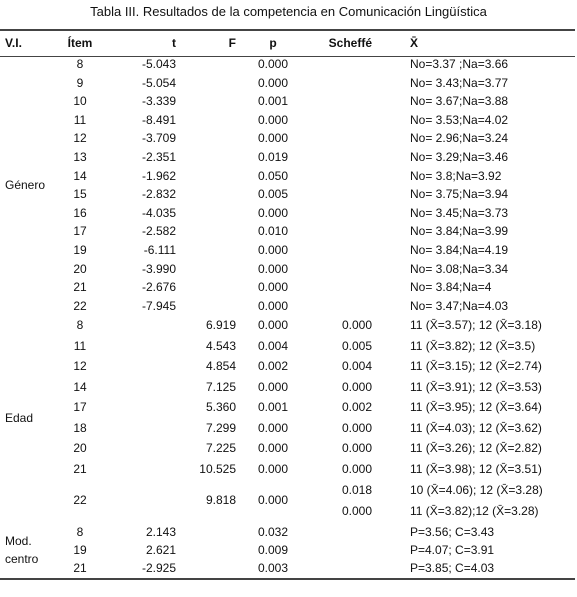  Describe the element at coordinates (160, 532) in the screenshot. I see `t-value: 2.143` at that location.